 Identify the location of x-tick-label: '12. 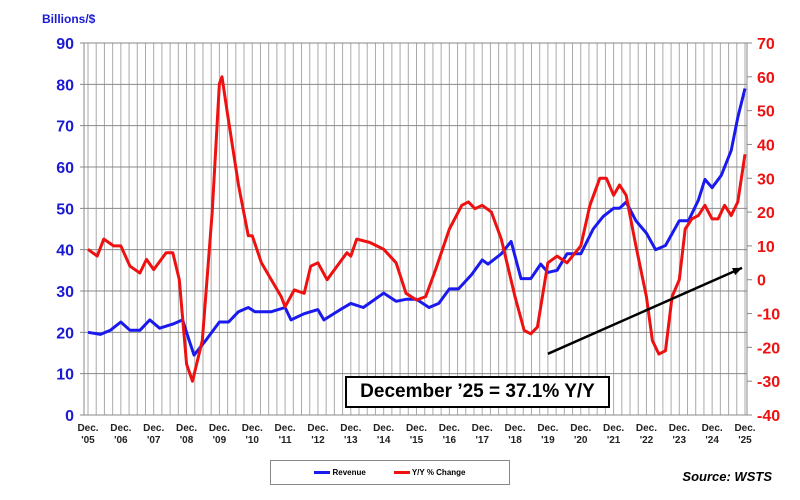
(318, 440).